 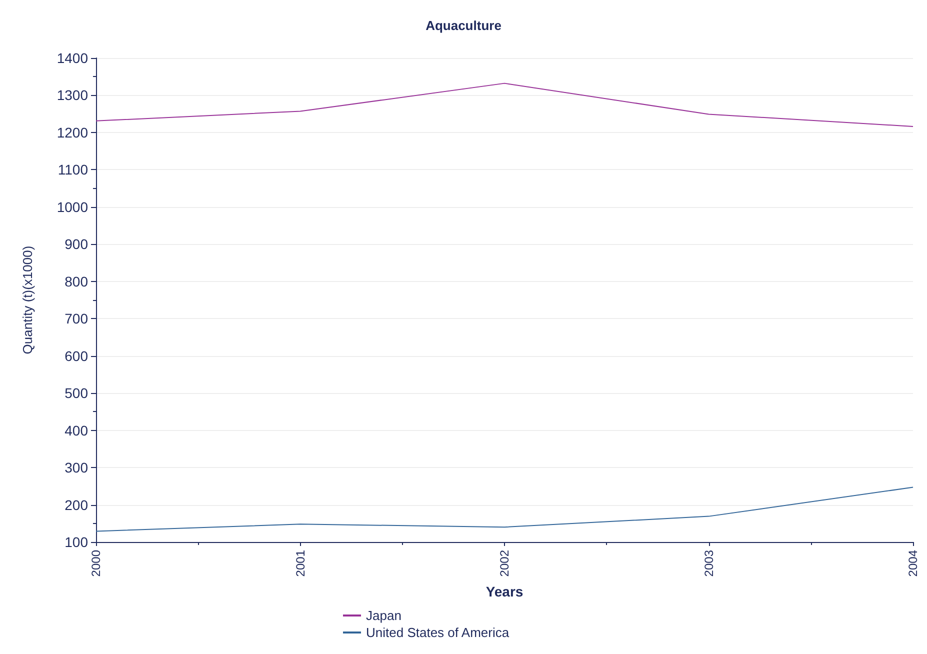 I want to click on y-tick-label: 700, so click(x=76, y=318).